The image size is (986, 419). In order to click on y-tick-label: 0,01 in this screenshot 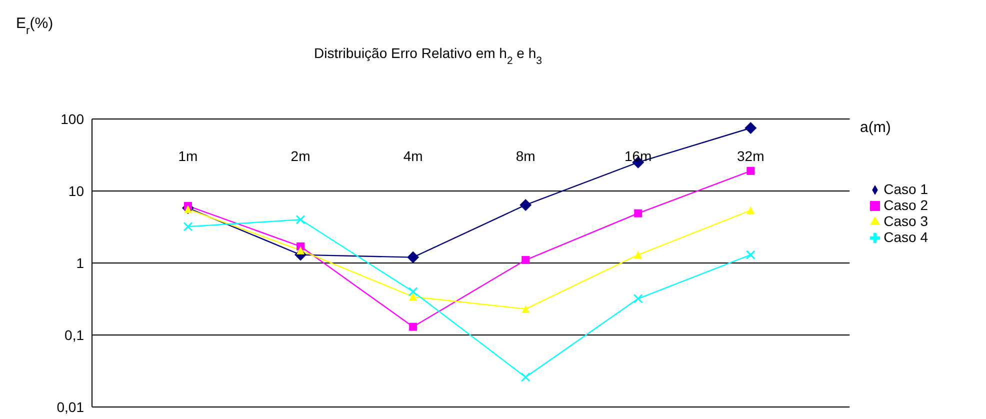, I will do `click(70, 406)`.